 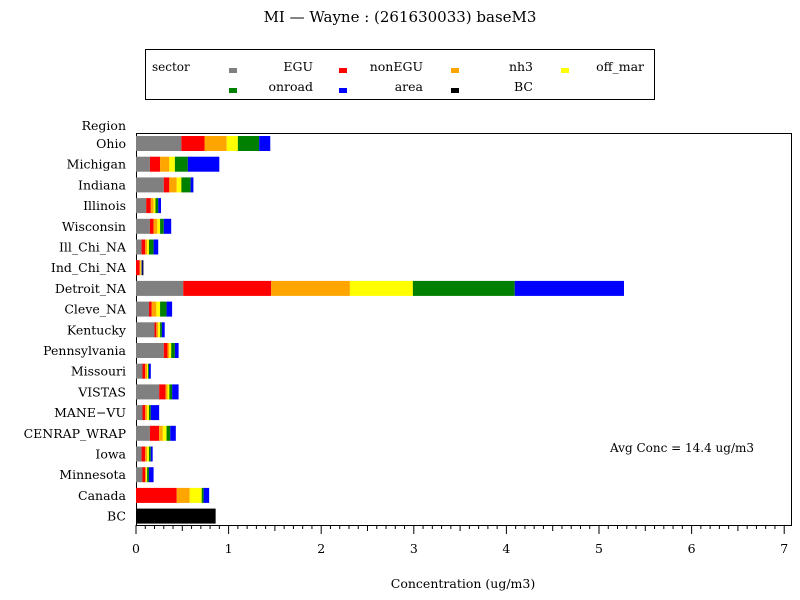 What do you see at coordinates (102, 184) in the screenshot?
I see `category-label: Indiana` at bounding box center [102, 184].